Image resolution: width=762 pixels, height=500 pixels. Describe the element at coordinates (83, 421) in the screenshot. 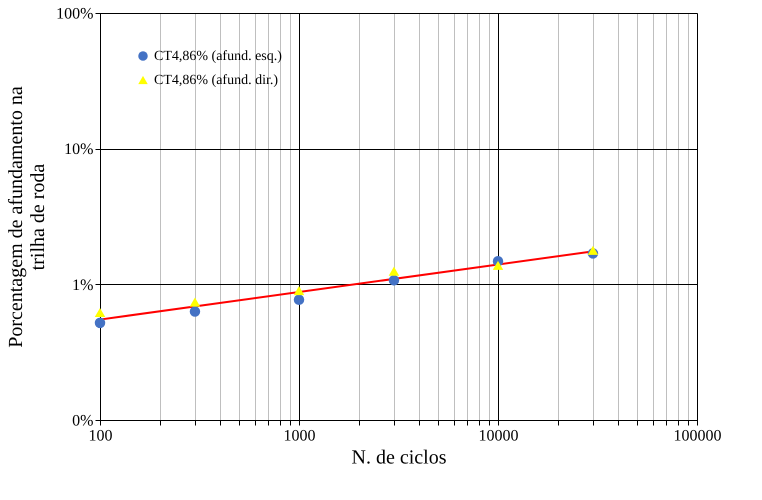

I see `y-tick-label: 0%` at that location.